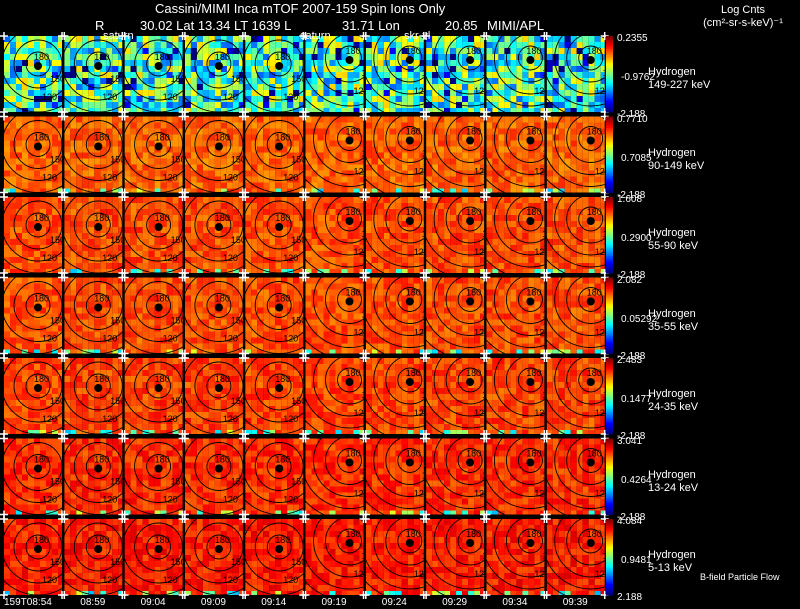 Image resolution: width=800 pixels, height=609 pixels. I want to click on panel-r6-c6: 180 150 120, so click(399, 557).